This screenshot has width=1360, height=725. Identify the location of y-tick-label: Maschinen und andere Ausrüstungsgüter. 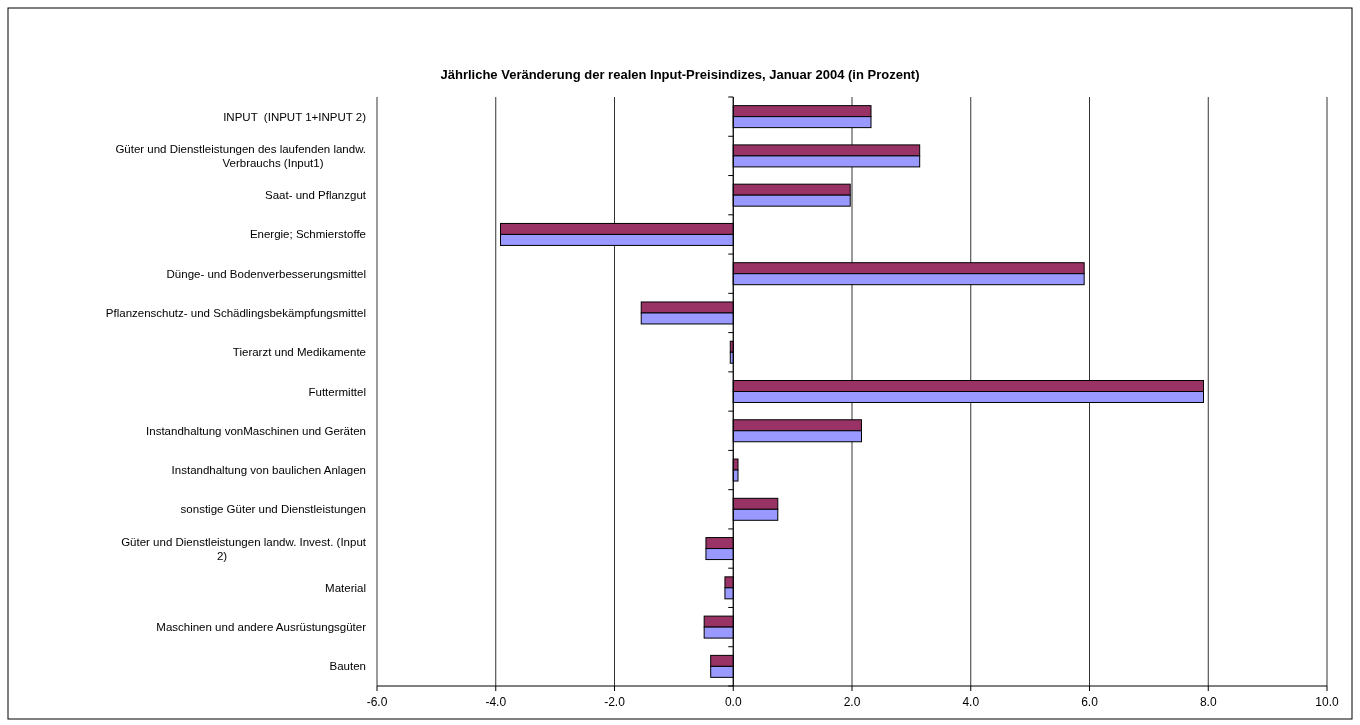
(261, 627).